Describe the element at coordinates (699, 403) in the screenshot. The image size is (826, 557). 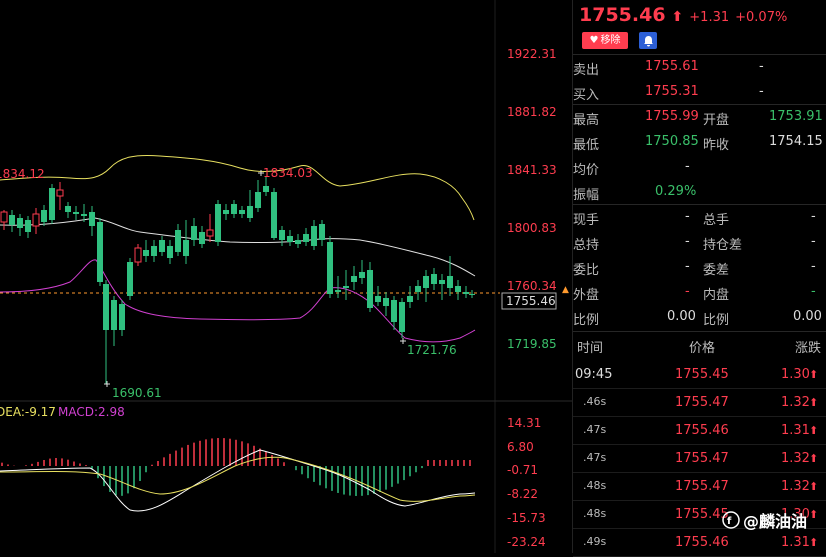
I see `tick-row: .46s 1755.47 1.32 ⬆` at that location.